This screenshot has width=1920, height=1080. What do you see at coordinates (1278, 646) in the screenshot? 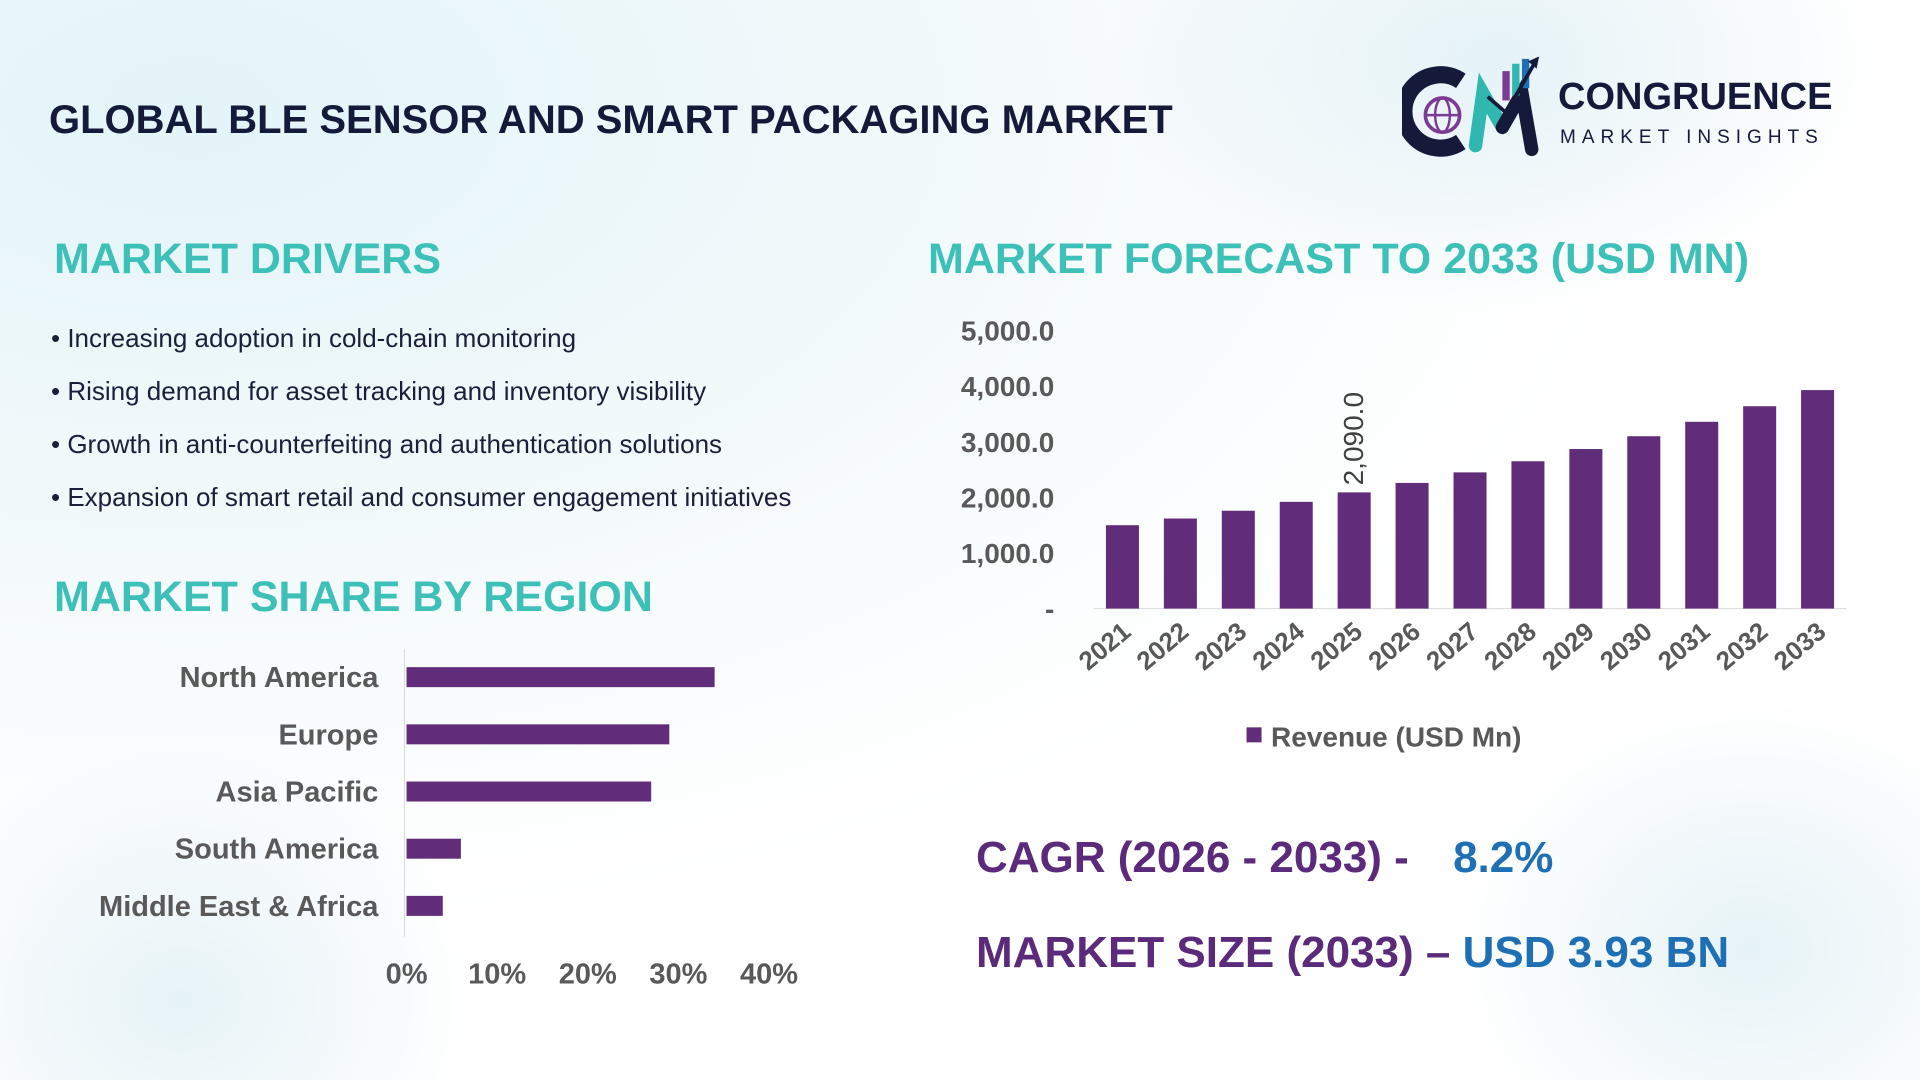
I see `x-tick-label: 2024` at bounding box center [1278, 646].